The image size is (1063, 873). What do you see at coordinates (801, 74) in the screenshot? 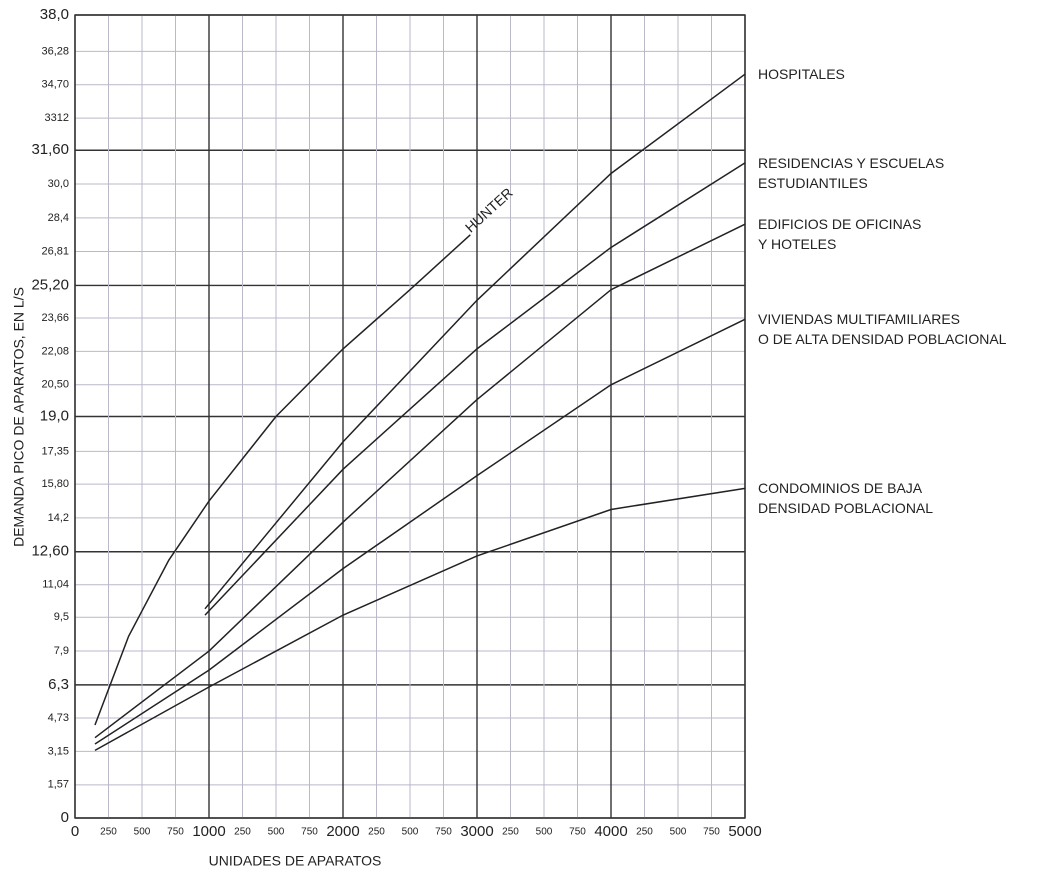
I see `series-label: HOSPITALES` at bounding box center [801, 74].